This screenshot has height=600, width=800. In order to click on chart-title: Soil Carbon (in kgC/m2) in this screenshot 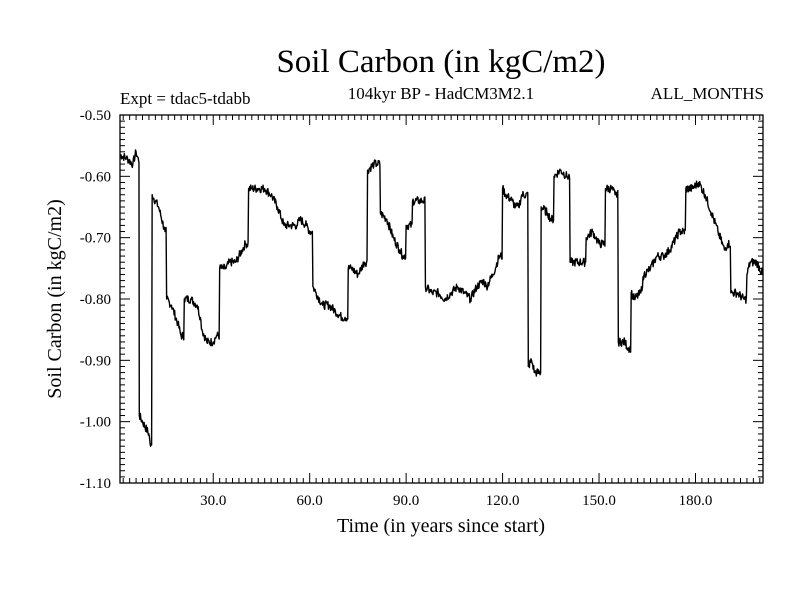, I will do `click(440, 62)`.